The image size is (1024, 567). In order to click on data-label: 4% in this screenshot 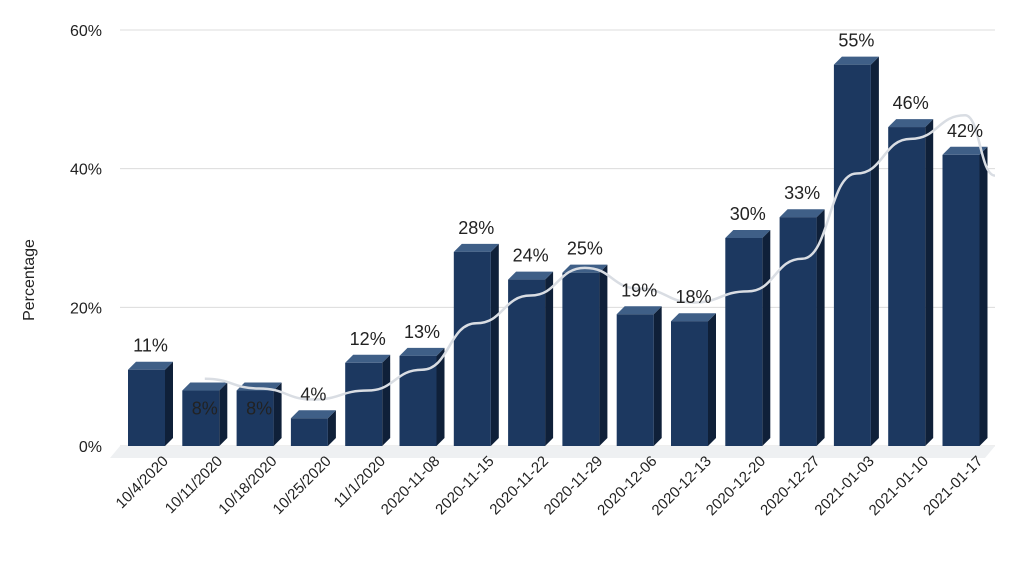, I will do `click(313, 394)`.